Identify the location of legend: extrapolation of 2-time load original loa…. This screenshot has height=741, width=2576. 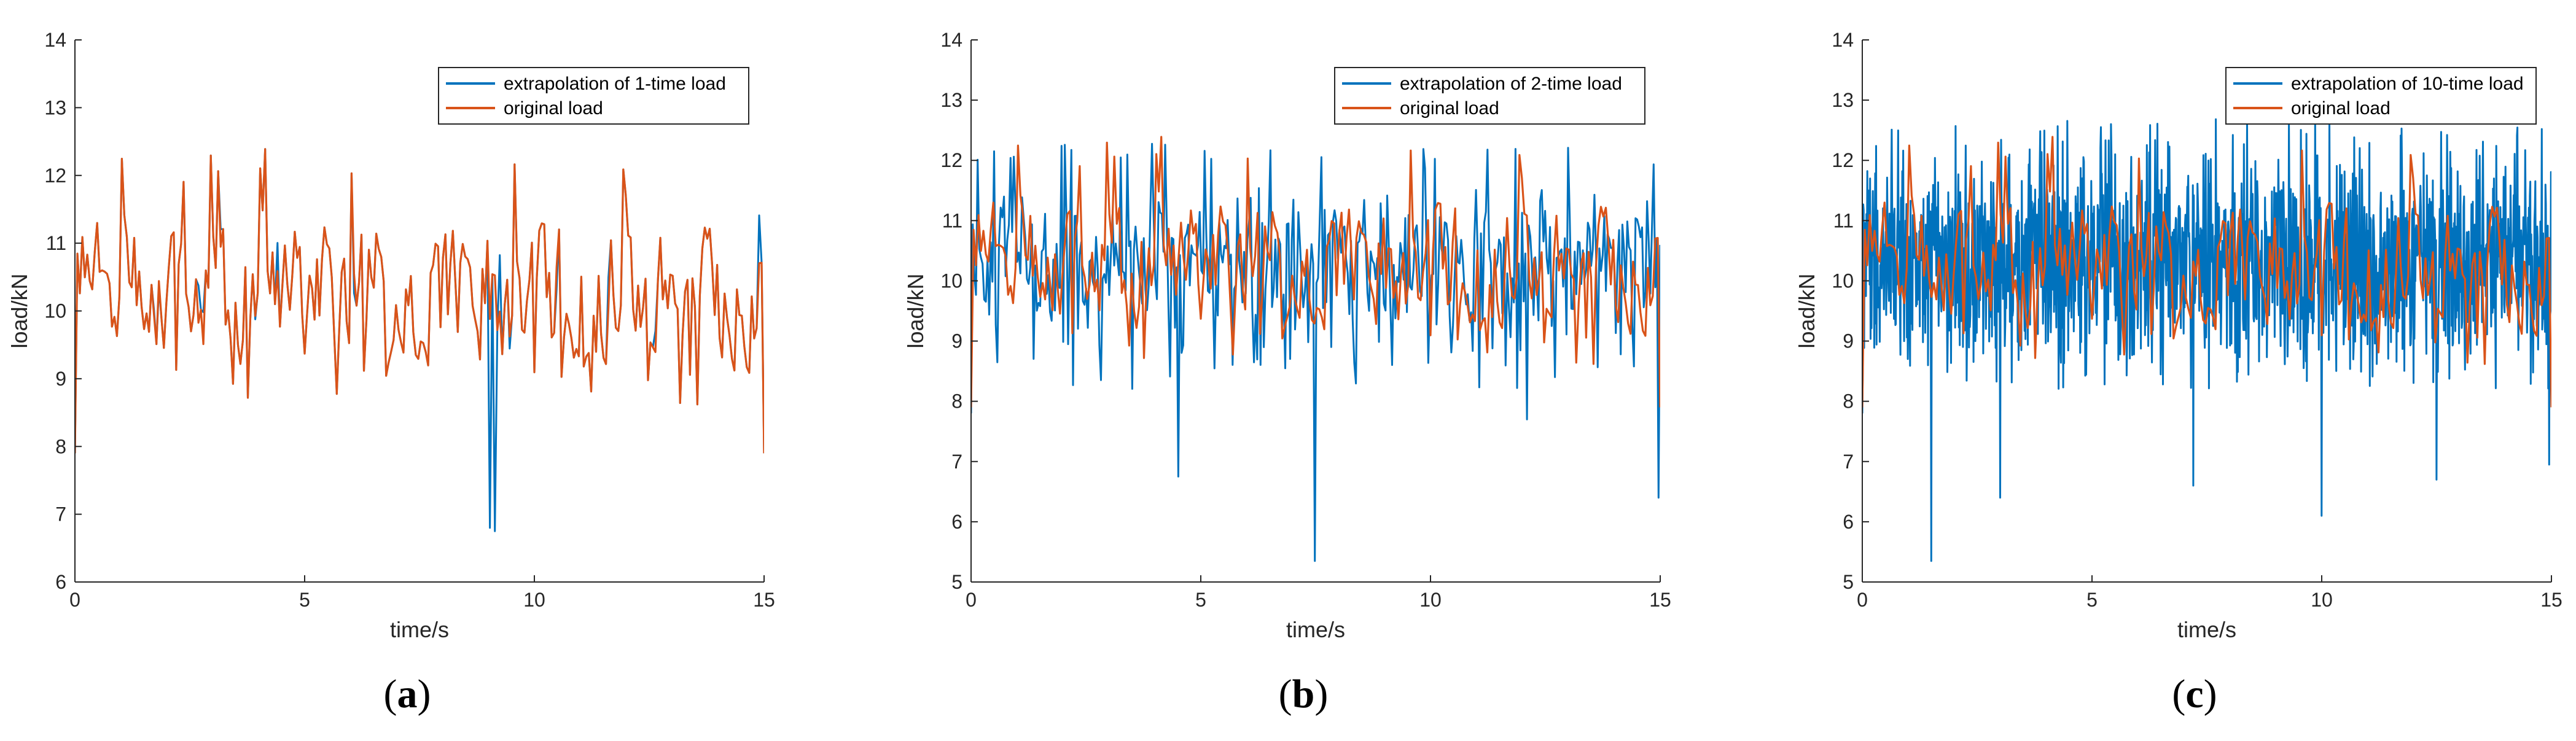
(1489, 96).